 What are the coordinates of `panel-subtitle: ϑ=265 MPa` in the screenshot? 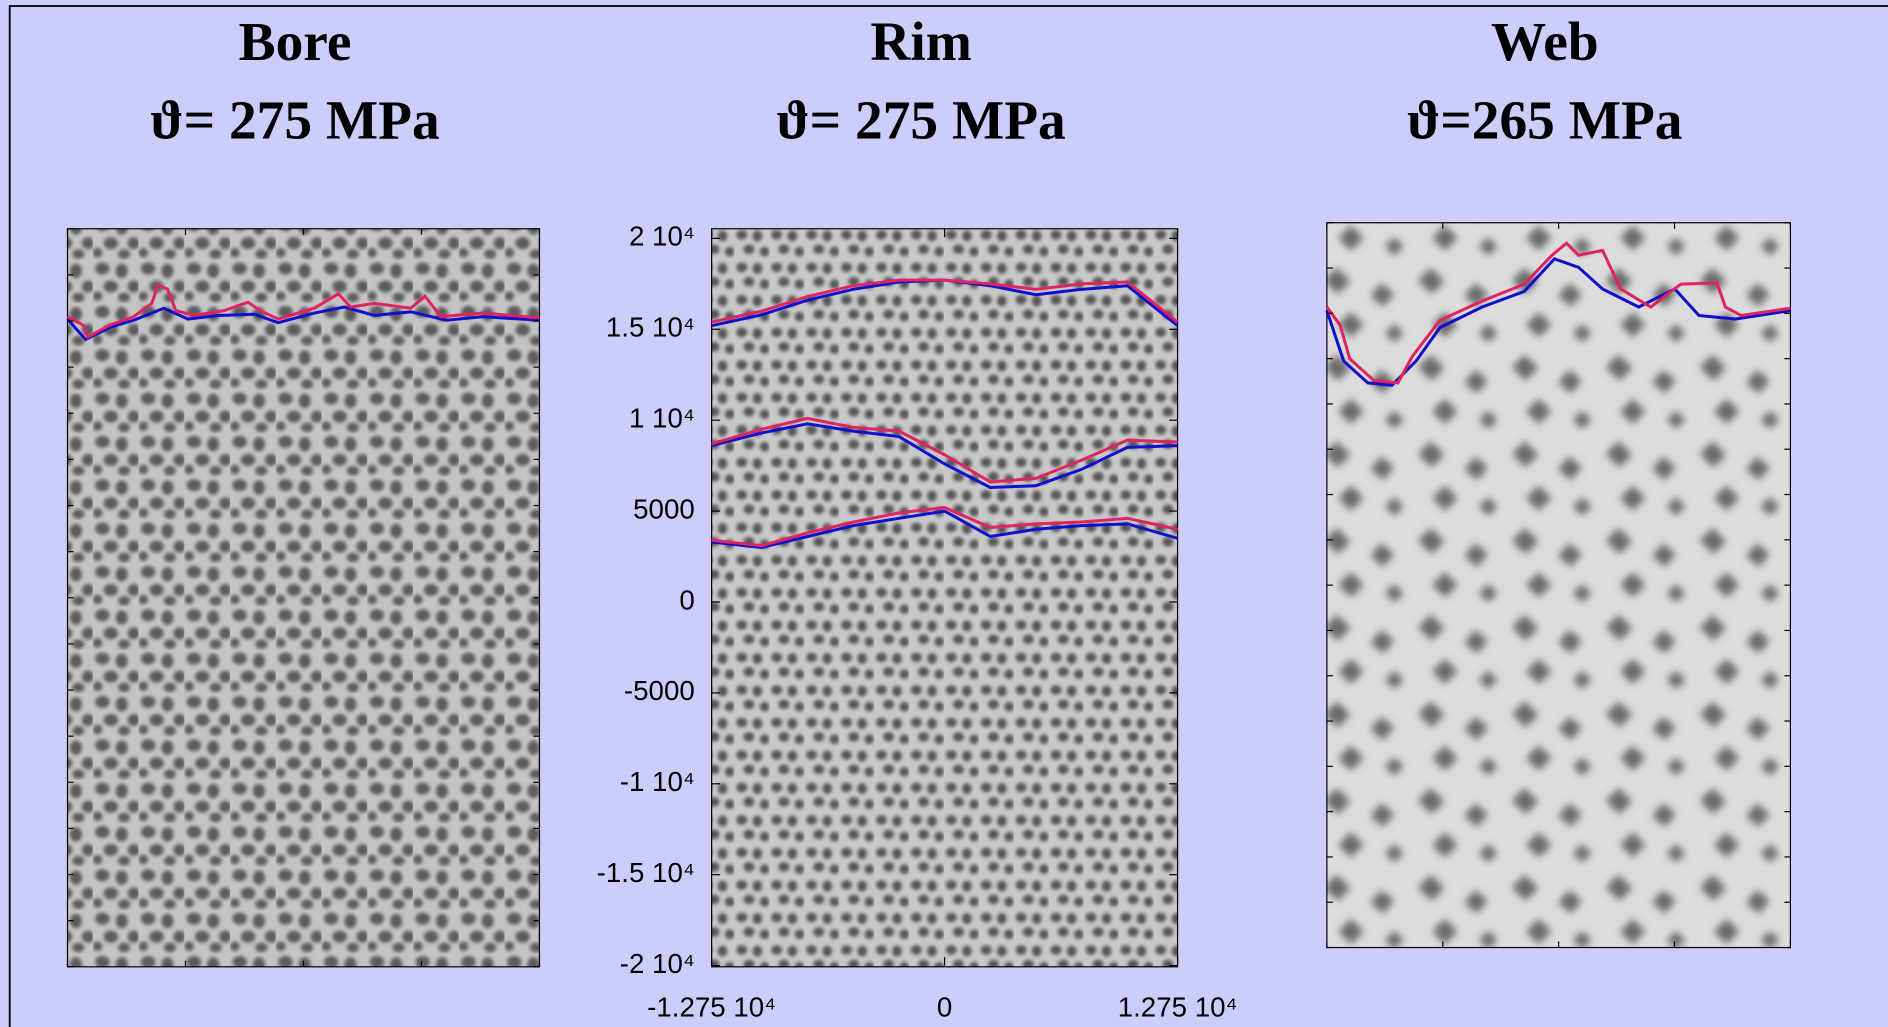 It's located at (1544, 119).